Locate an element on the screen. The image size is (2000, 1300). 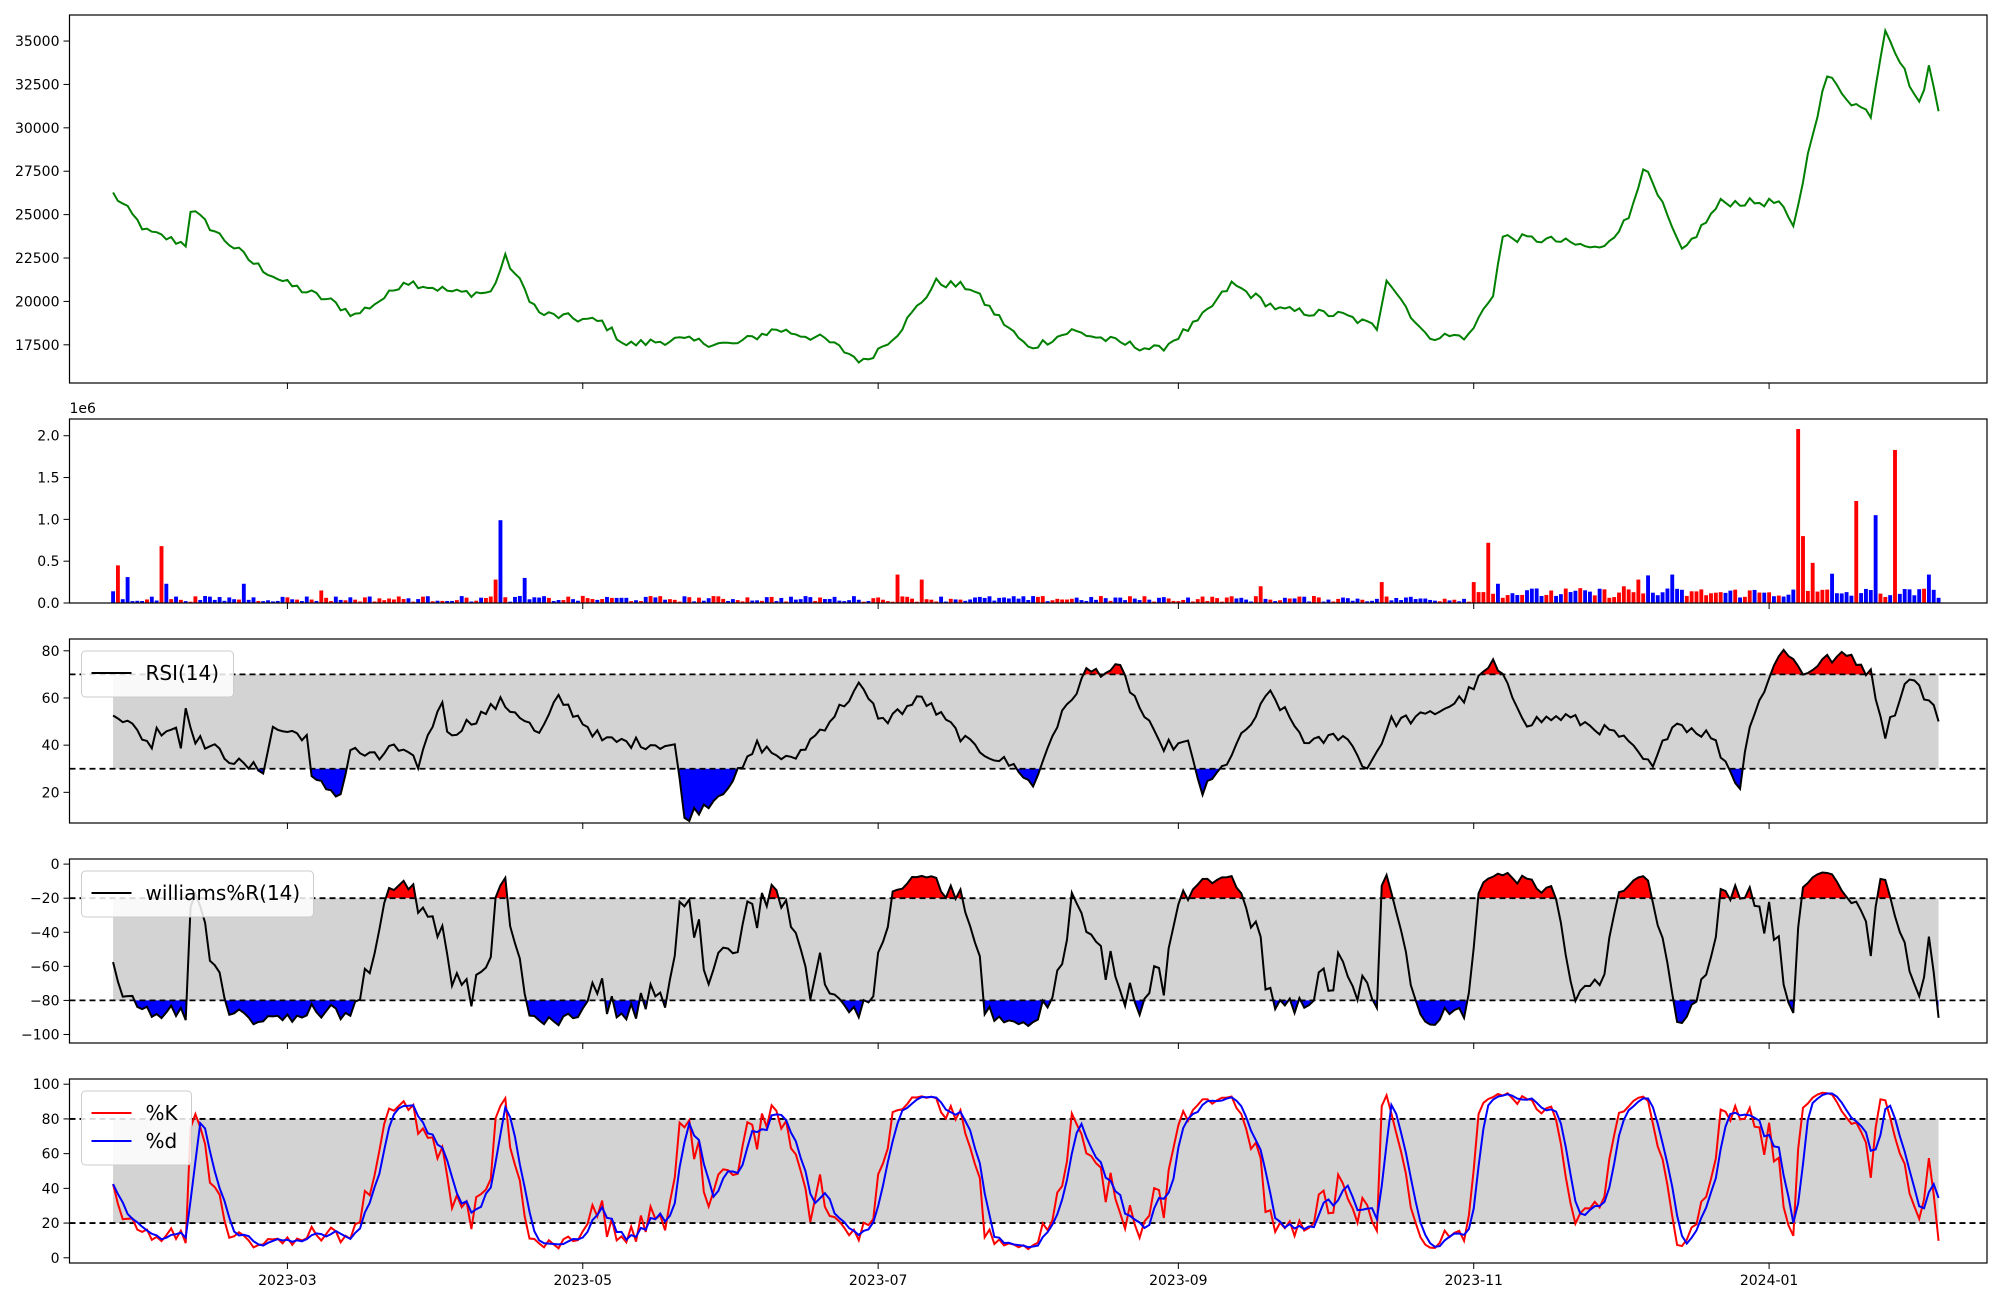
volume-y-tick-label: 0.0 is located at coordinates (48, 604).